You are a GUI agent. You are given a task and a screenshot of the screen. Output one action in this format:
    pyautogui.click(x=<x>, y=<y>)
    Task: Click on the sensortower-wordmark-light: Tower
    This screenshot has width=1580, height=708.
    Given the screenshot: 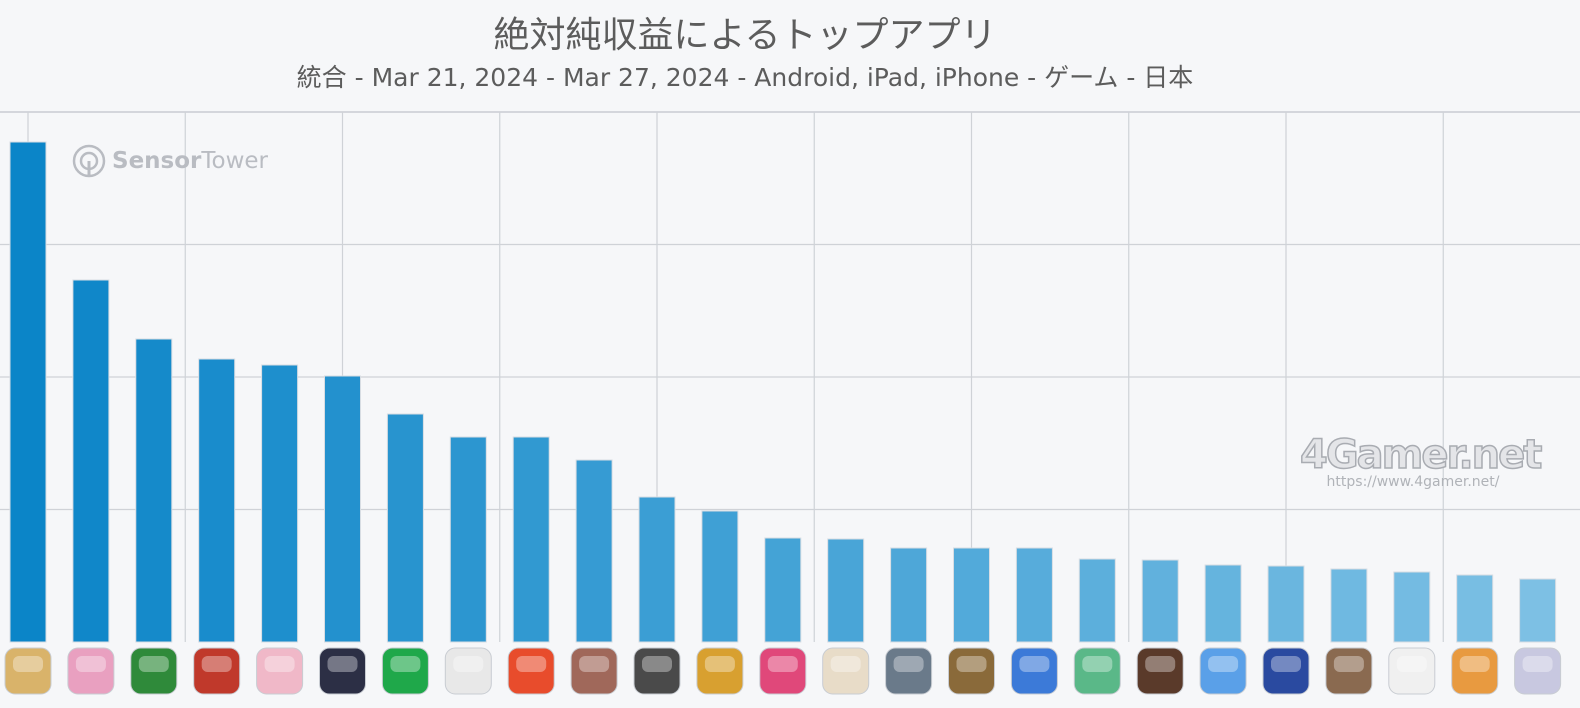 What is the action you would take?
    pyautogui.click(x=235, y=161)
    